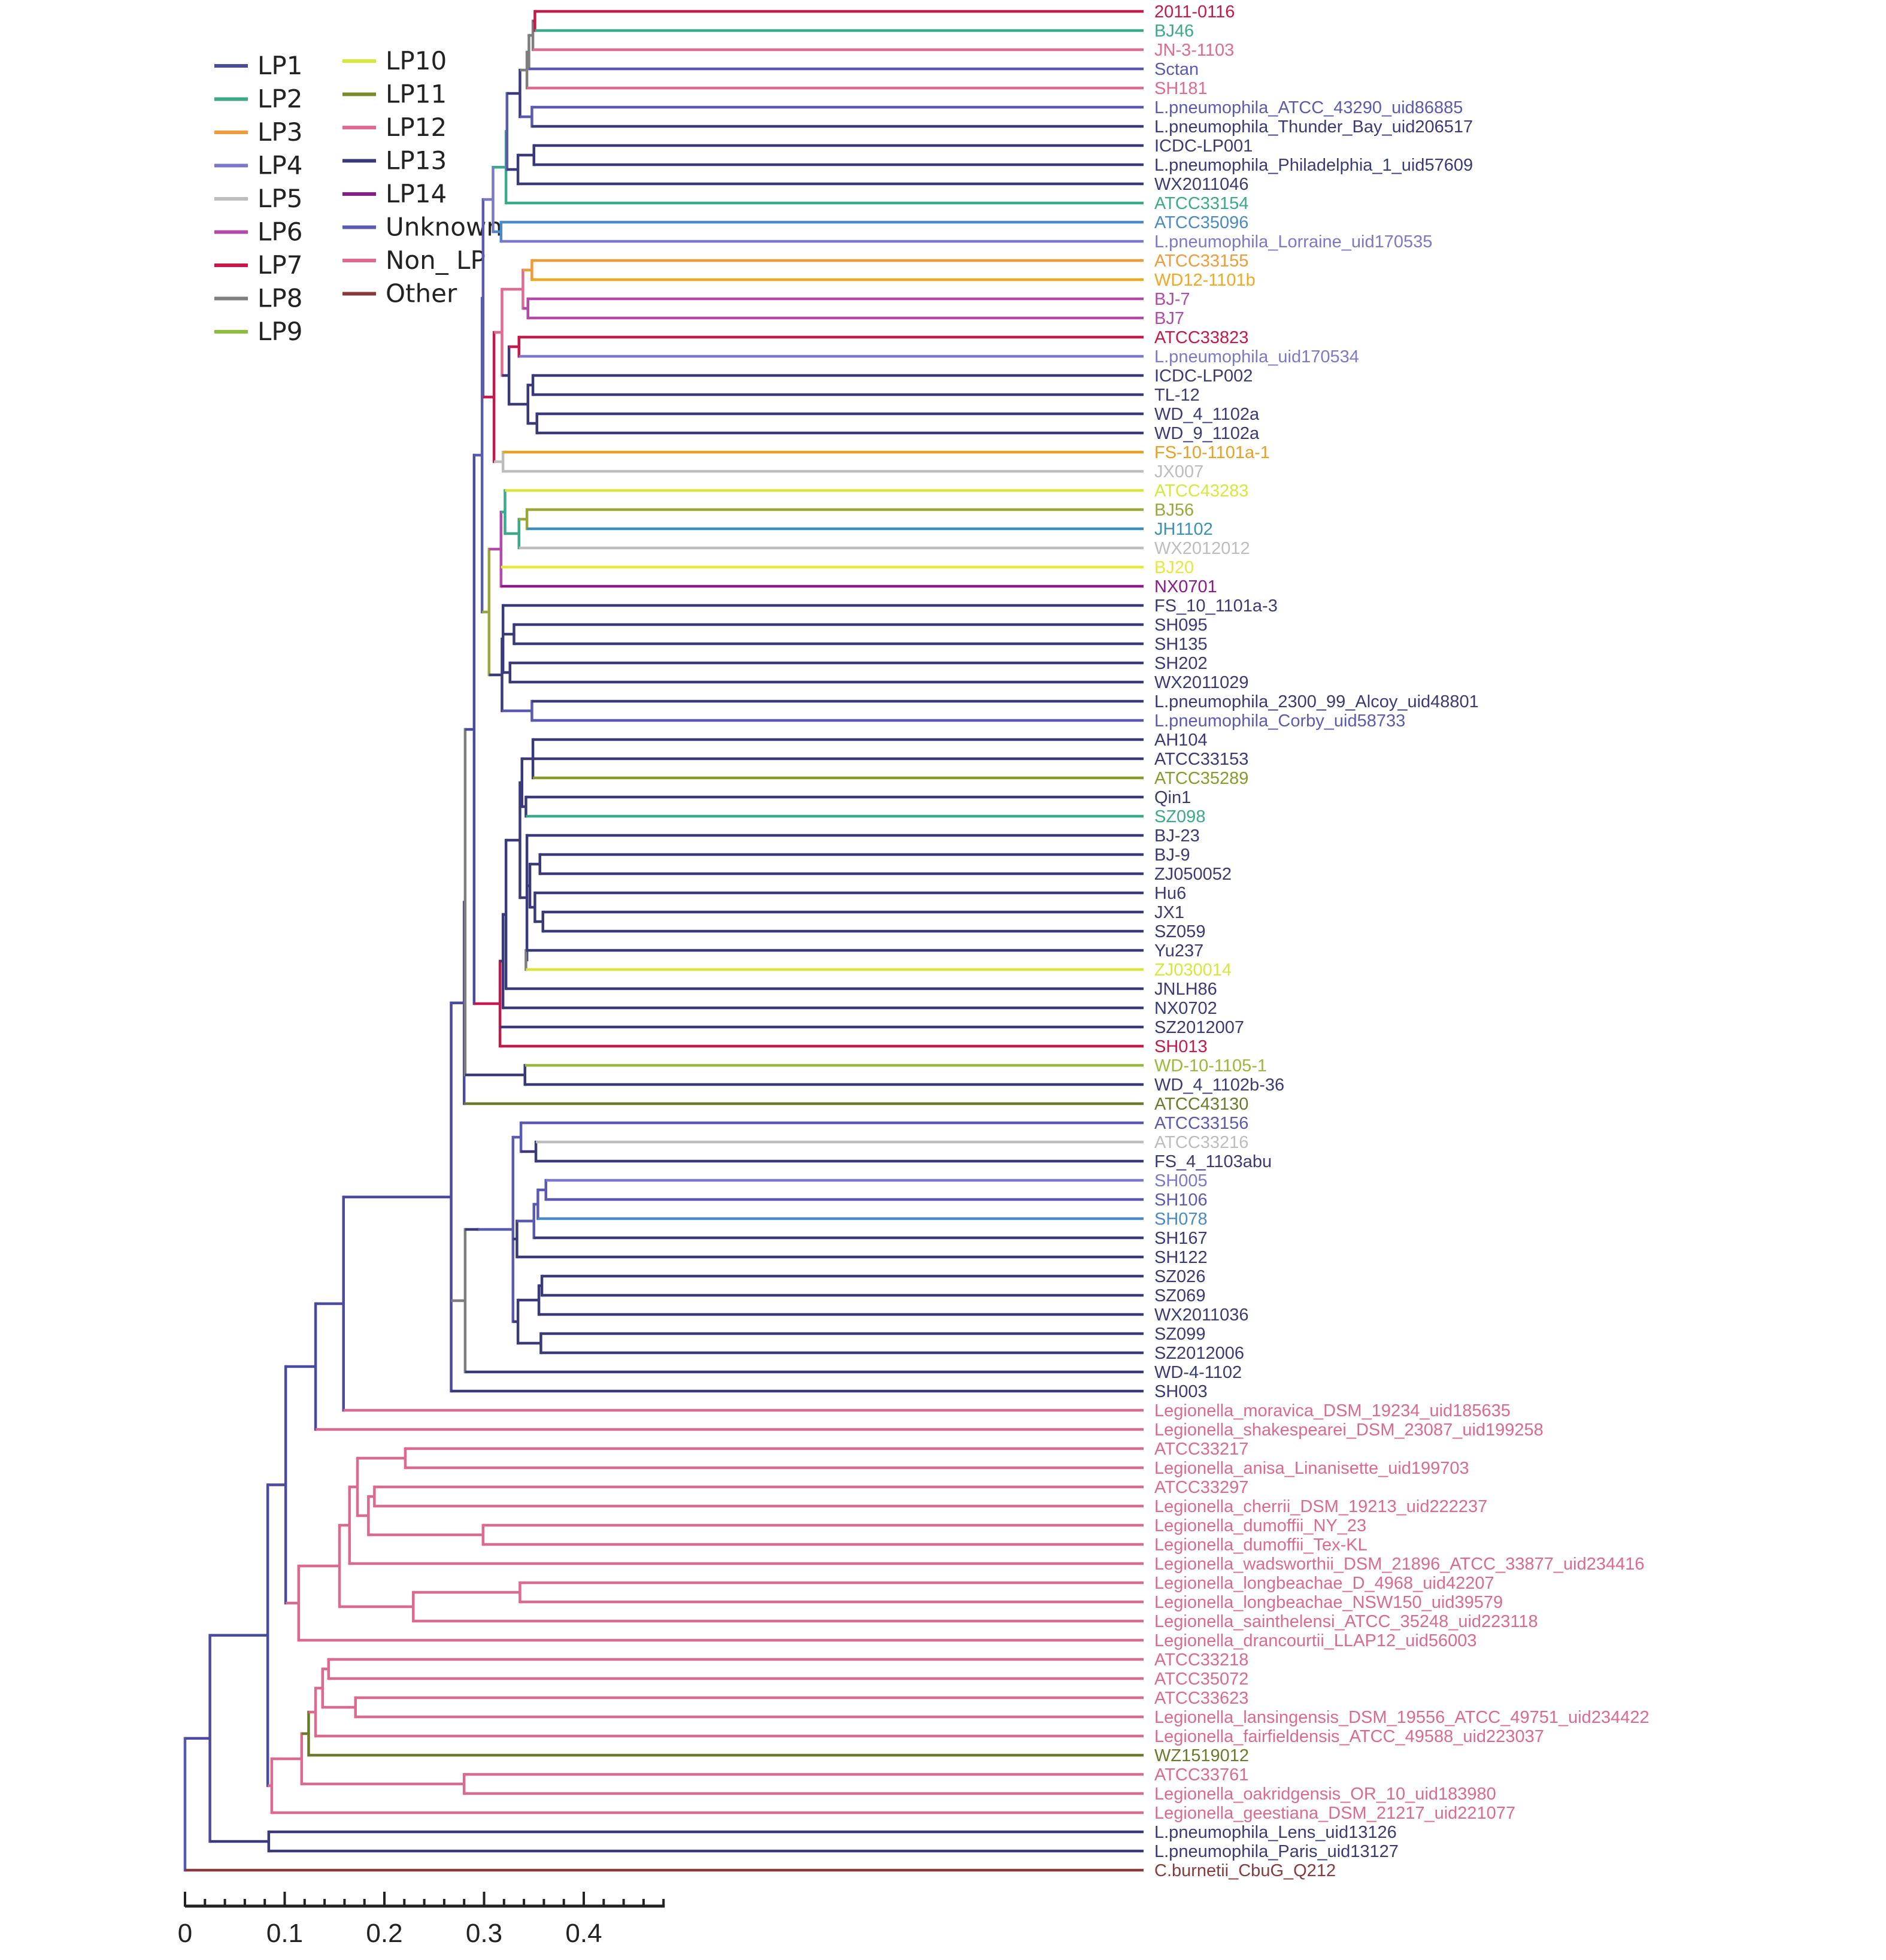  What do you see at coordinates (1183, 529) in the screenshot?
I see `tip-label: JH1102` at bounding box center [1183, 529].